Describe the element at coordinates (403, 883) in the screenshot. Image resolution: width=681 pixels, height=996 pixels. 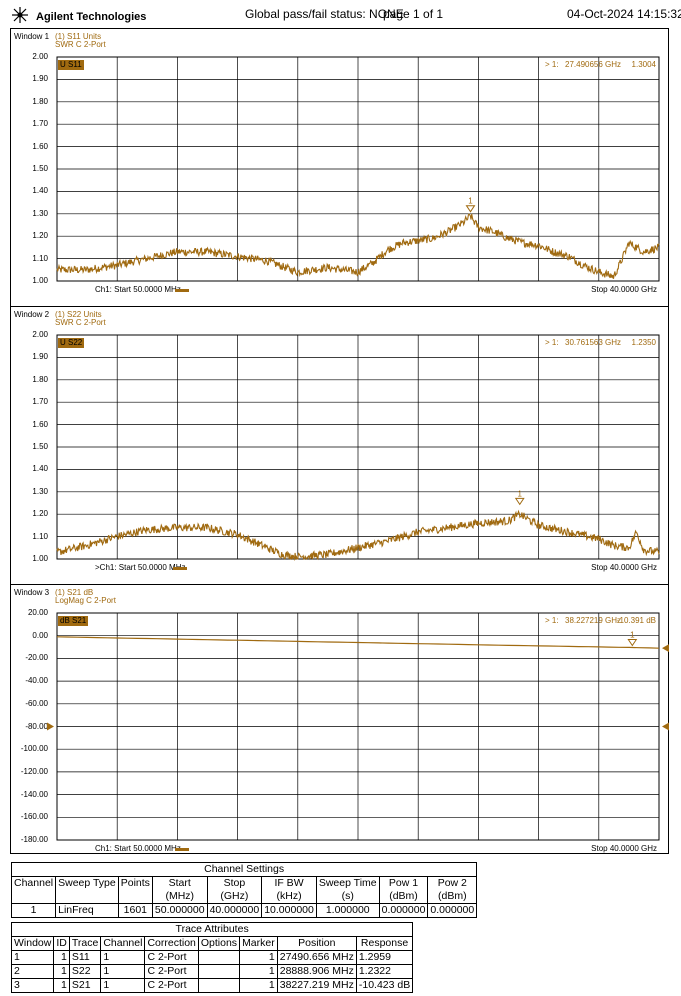
I see `header-line: Pow 1` at that location.